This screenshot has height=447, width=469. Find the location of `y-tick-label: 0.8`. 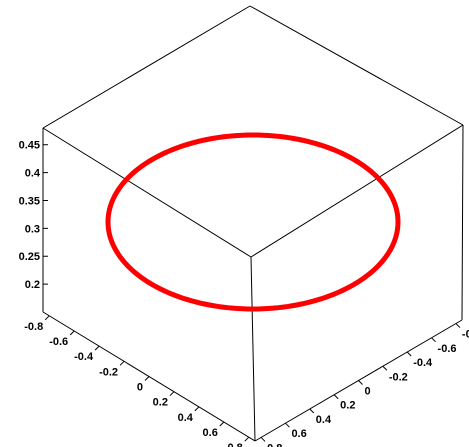

y-tick-label: 0.8 is located at coordinates (274, 444).